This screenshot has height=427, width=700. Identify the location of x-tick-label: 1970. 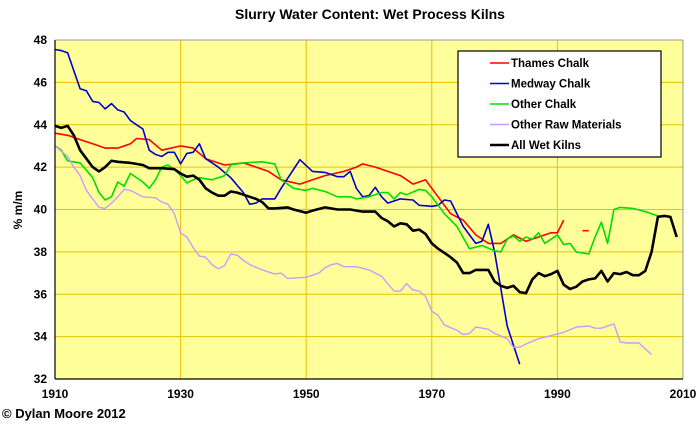
(431, 394).